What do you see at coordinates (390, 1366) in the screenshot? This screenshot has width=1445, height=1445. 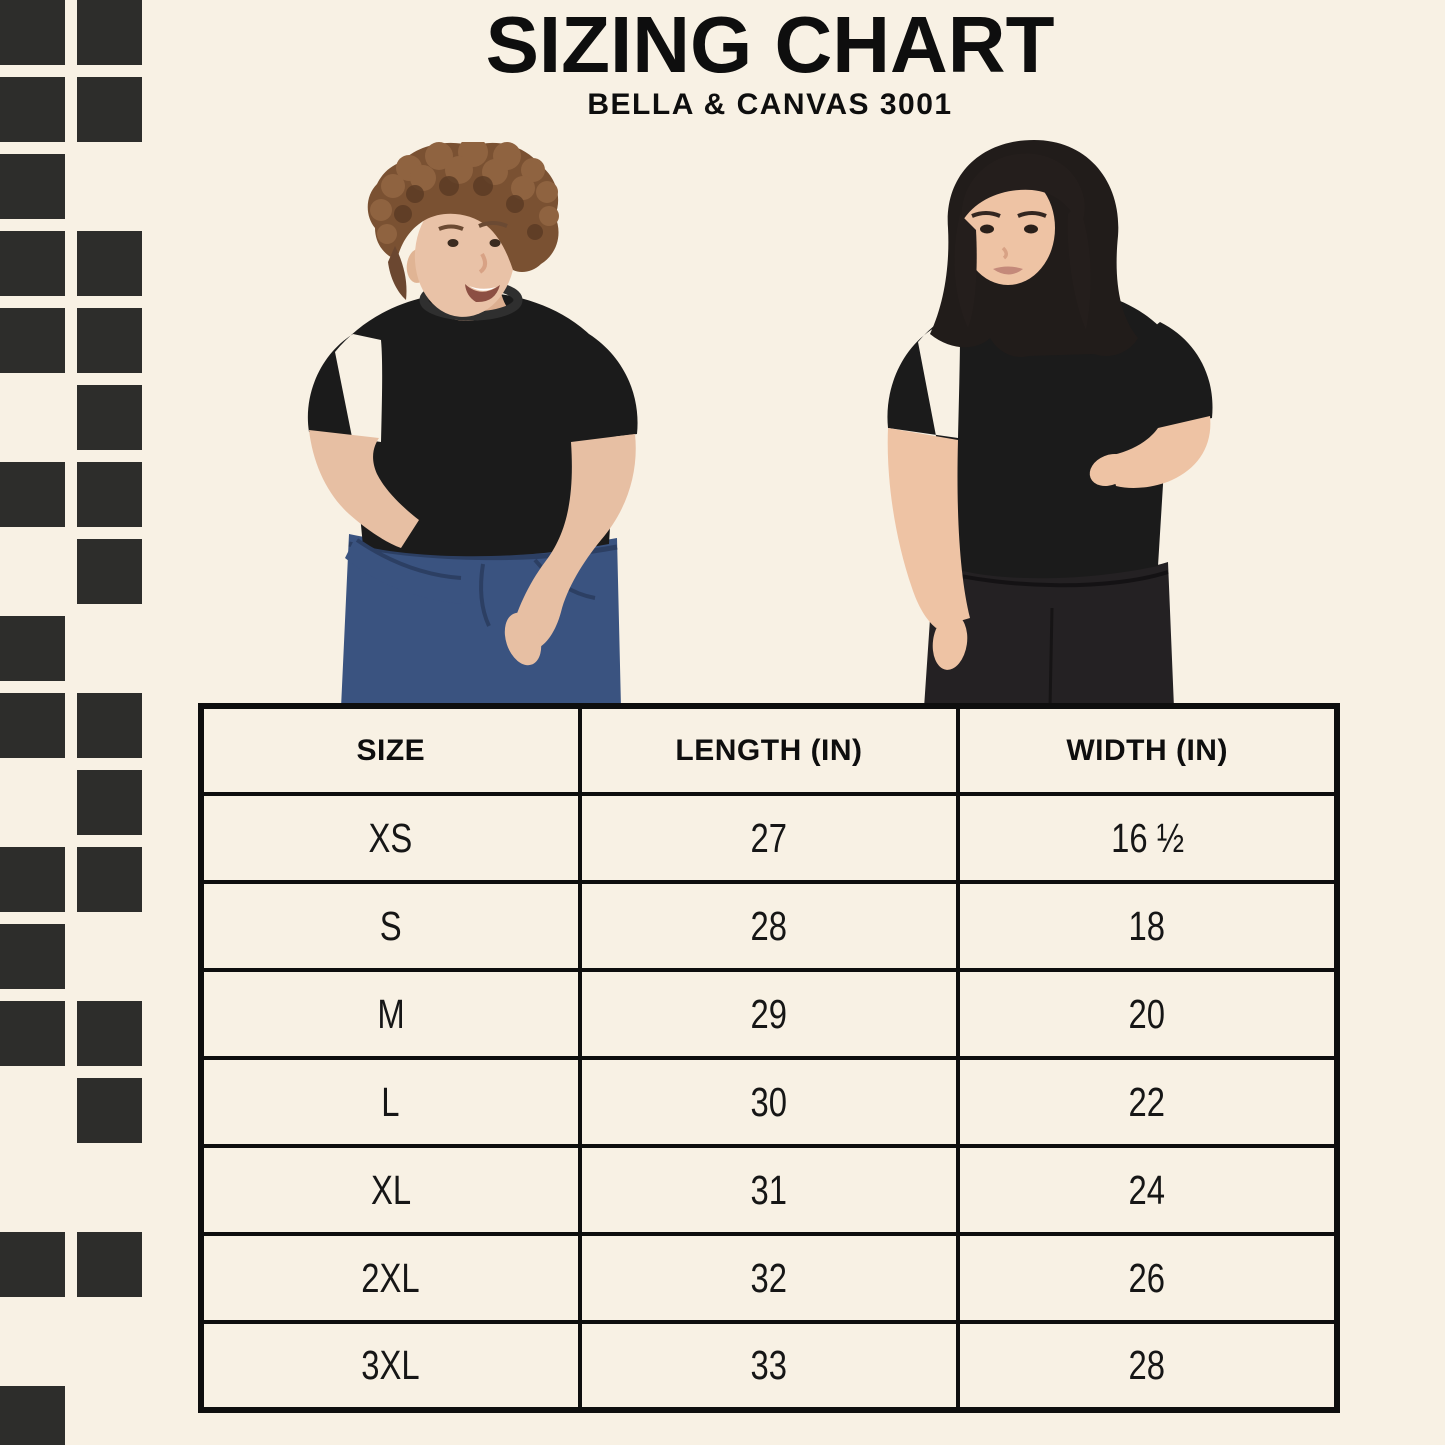 I see `size-cell: 3XL` at bounding box center [390, 1366].